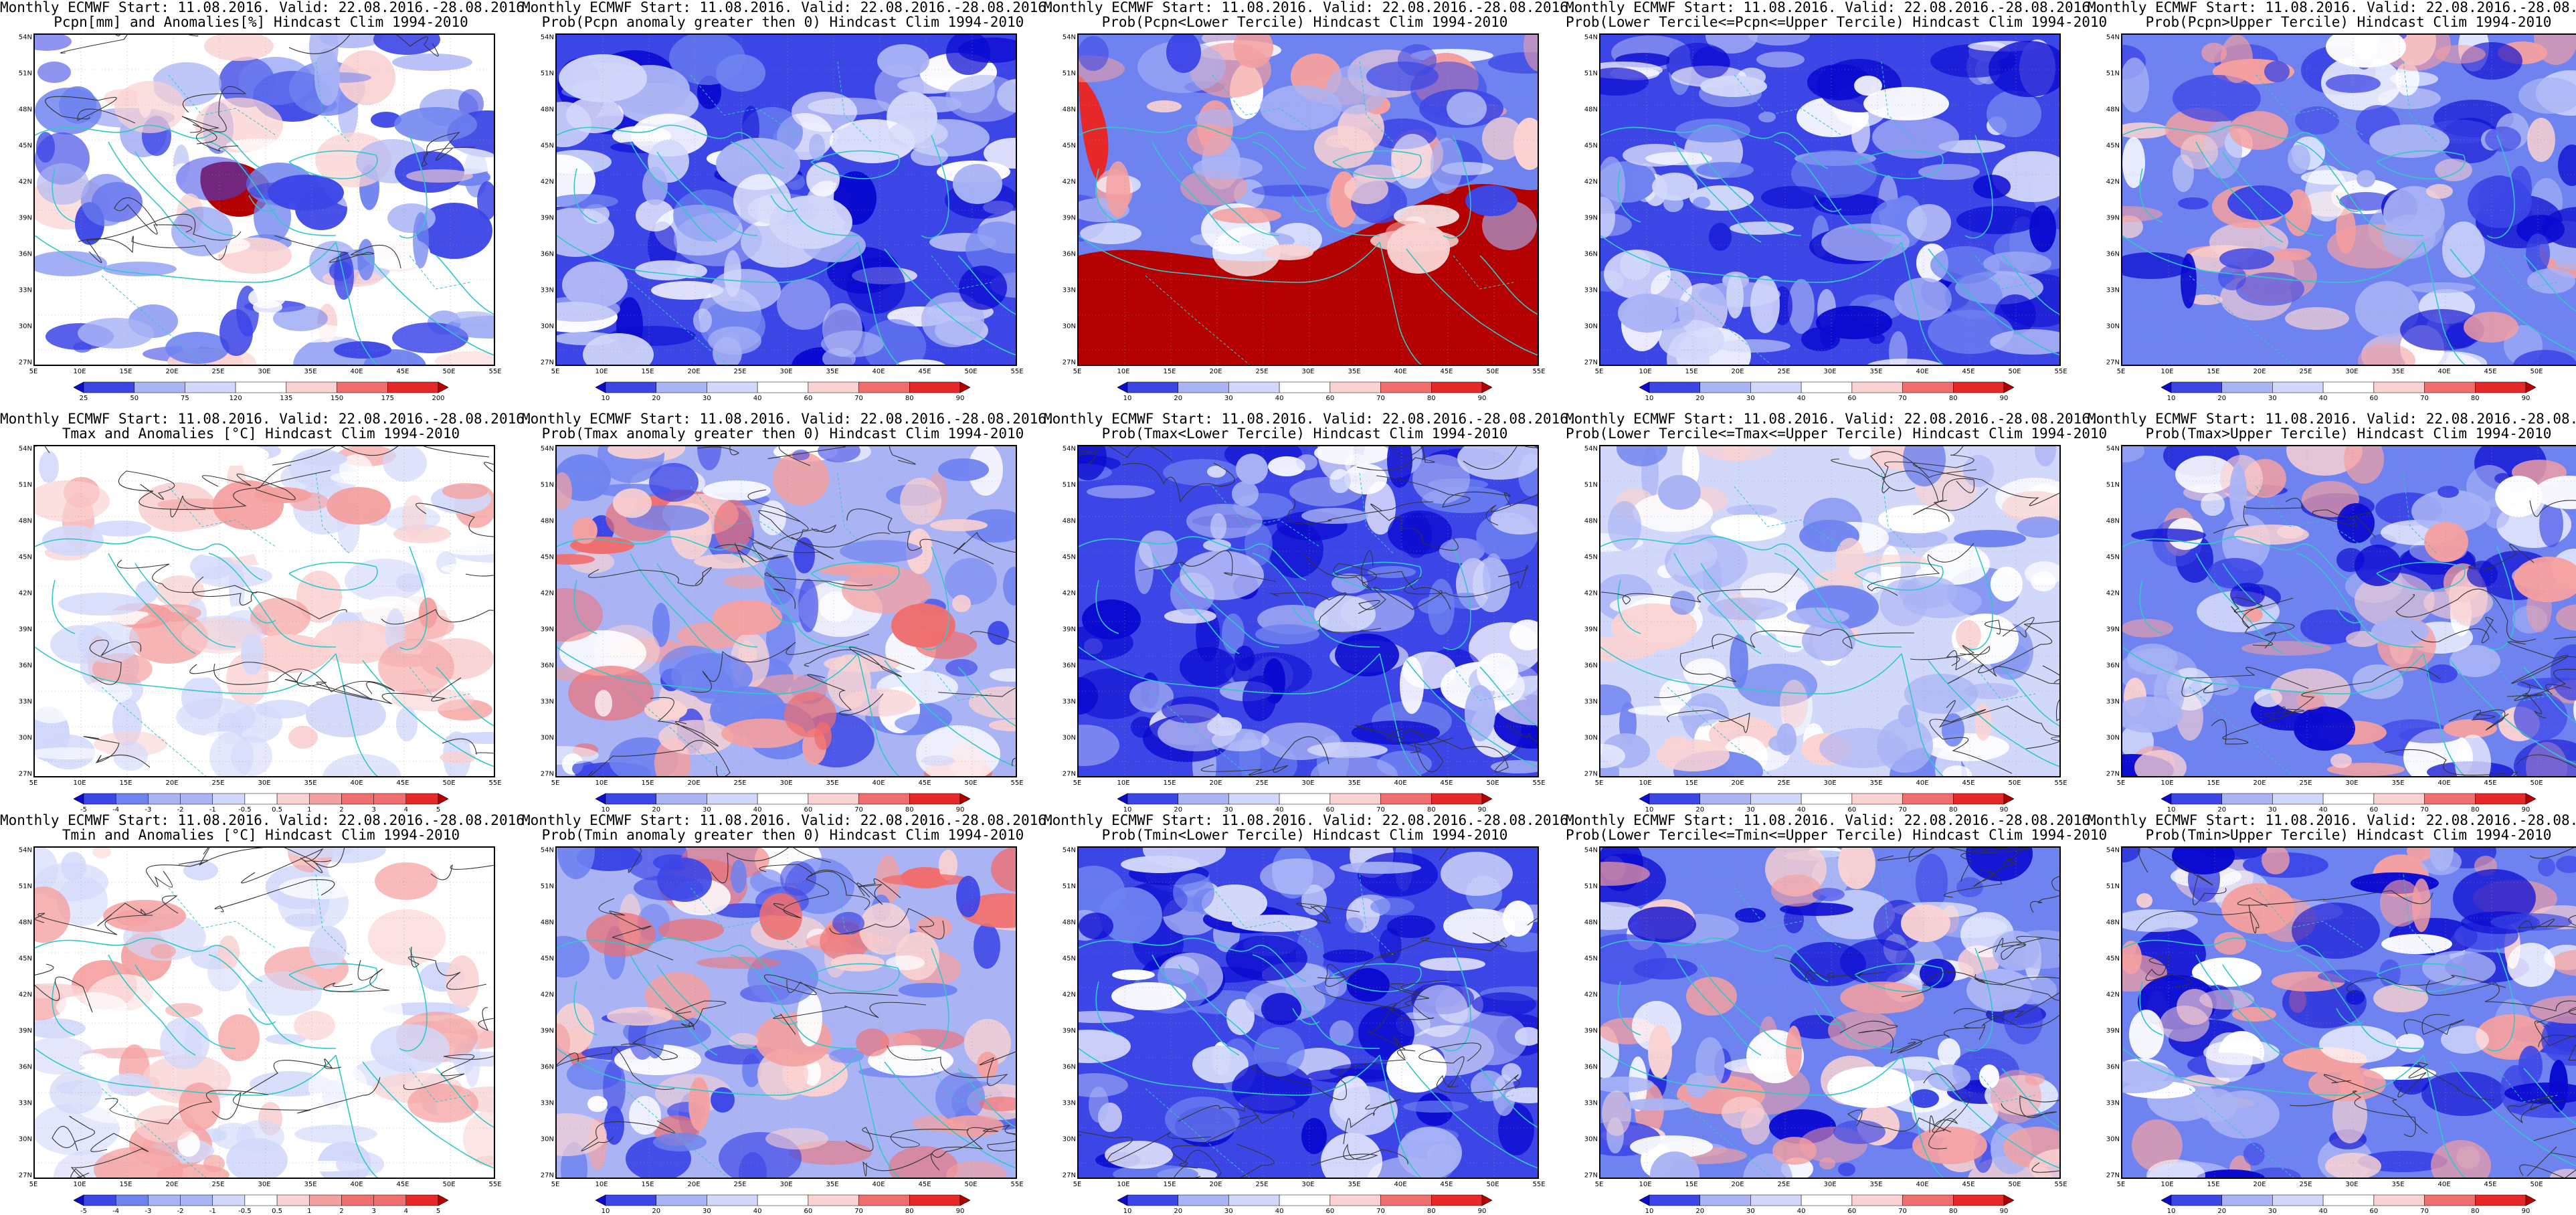 The height and width of the screenshot is (1215, 2576). I want to click on colorbar-tick-label: 3, so click(374, 810).